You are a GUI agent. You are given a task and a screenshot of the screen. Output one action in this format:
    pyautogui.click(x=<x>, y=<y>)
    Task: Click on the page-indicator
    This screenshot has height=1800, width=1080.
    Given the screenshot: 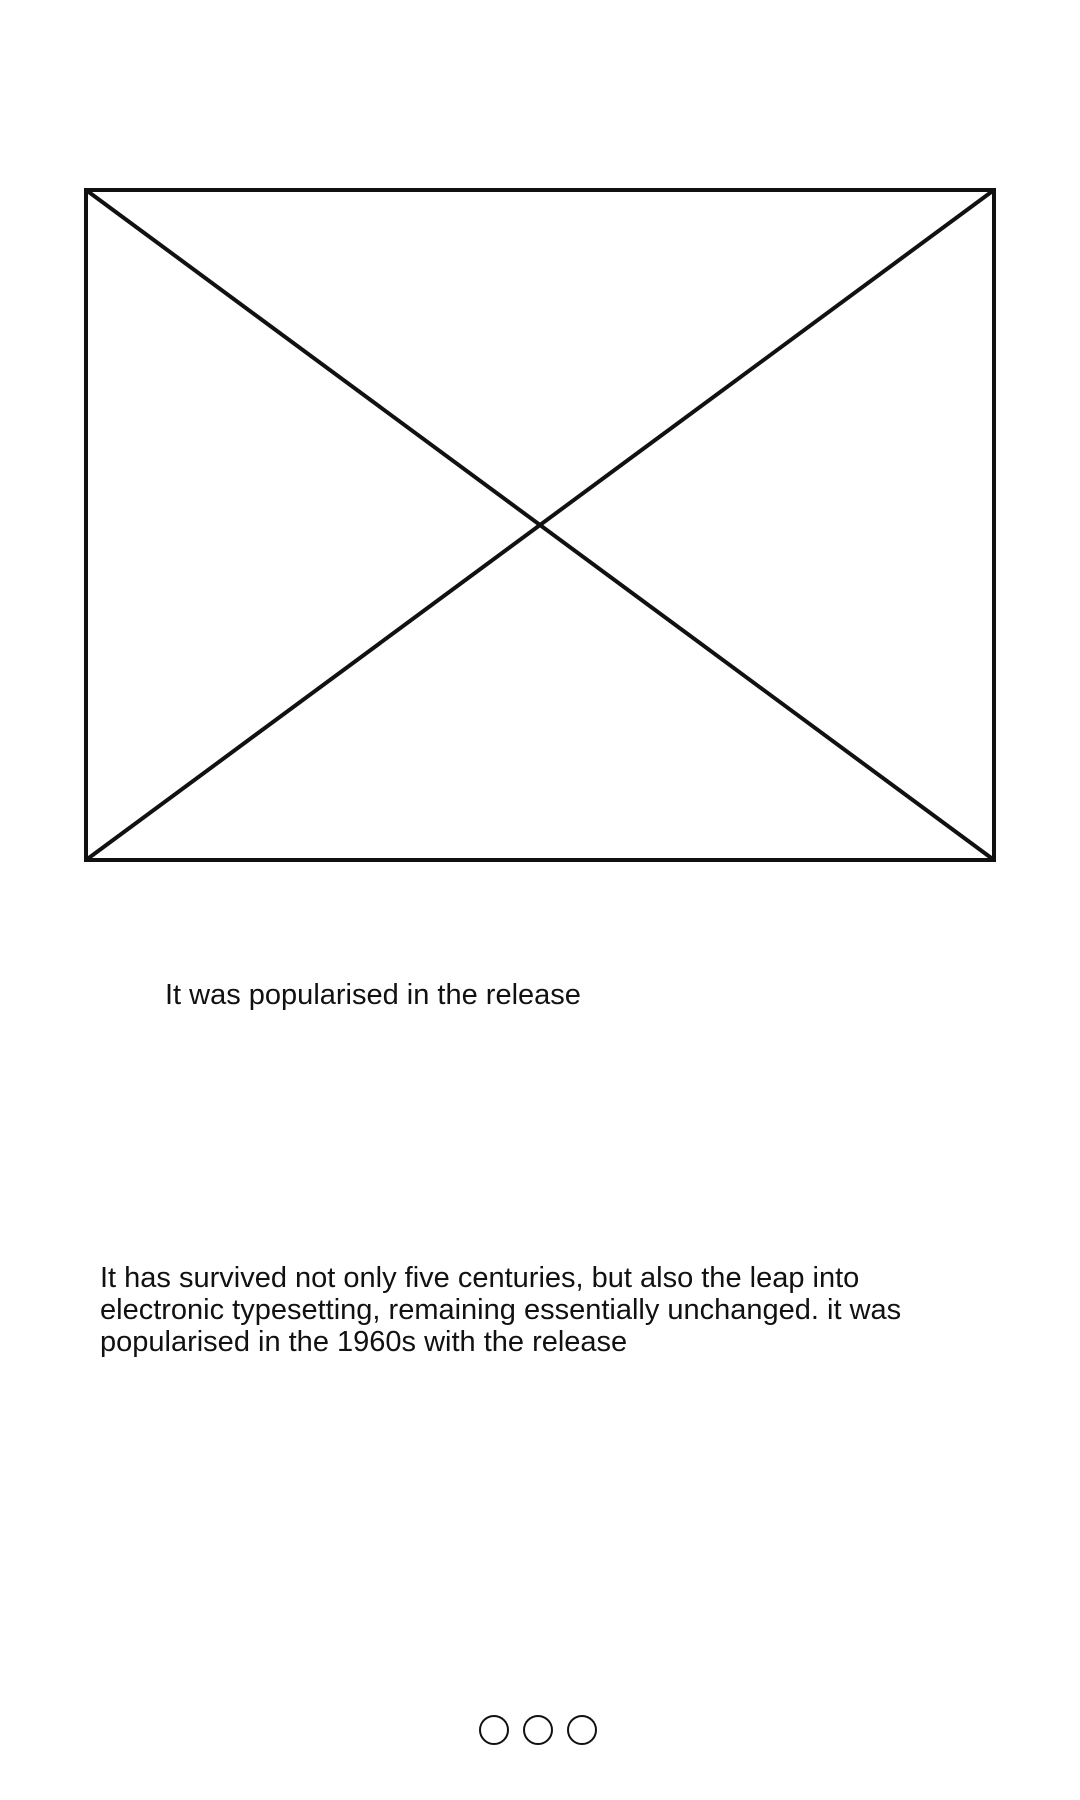 What is the action you would take?
    pyautogui.click(x=538, y=1730)
    